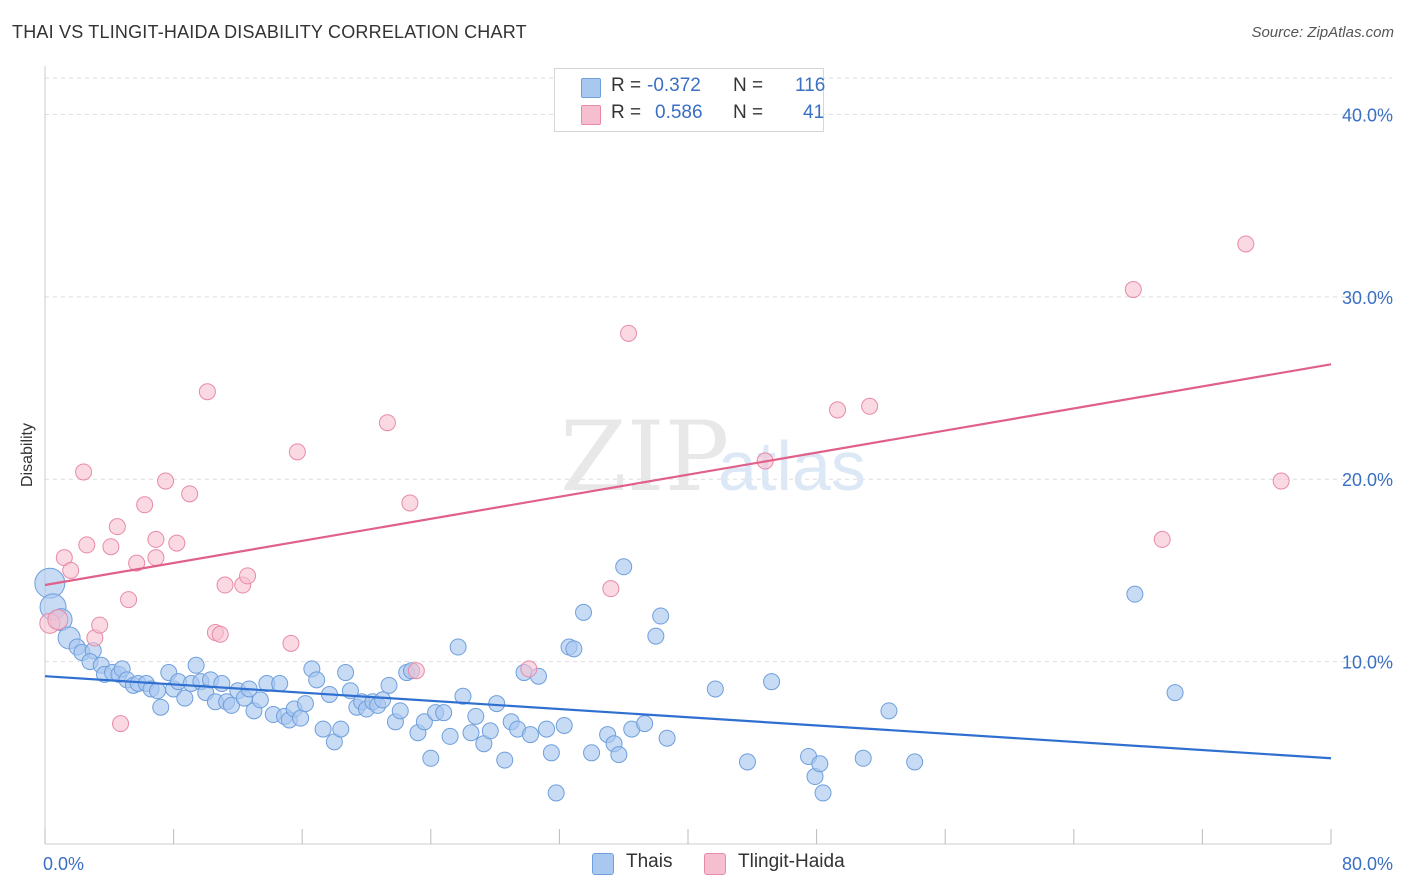  I want to click on r-label: R =, so click(626, 85).